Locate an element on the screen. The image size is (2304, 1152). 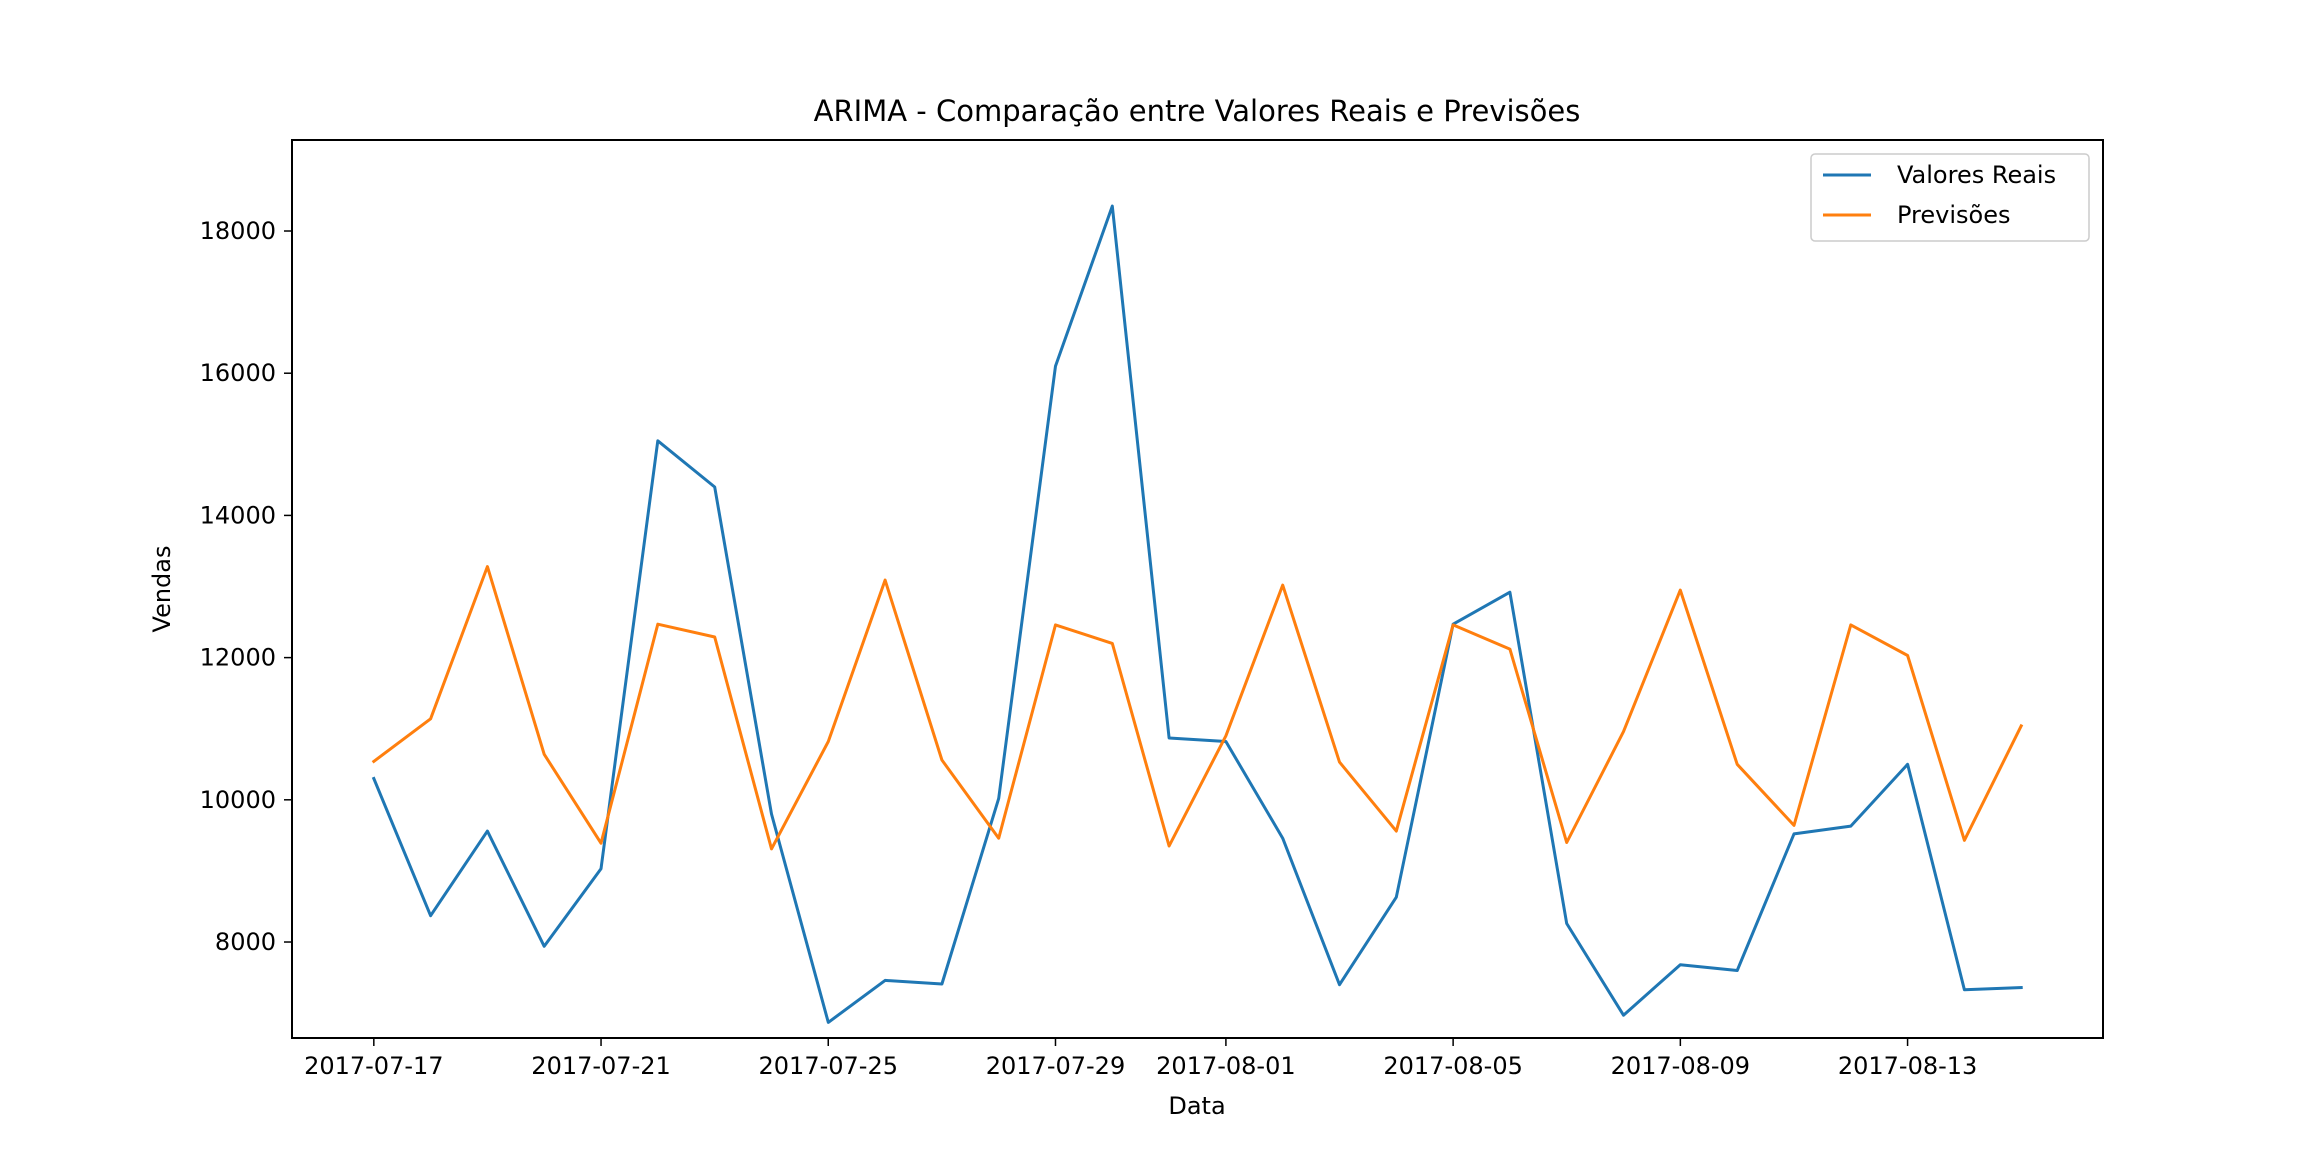
x-axis-label: Data is located at coordinates (1196, 1106).